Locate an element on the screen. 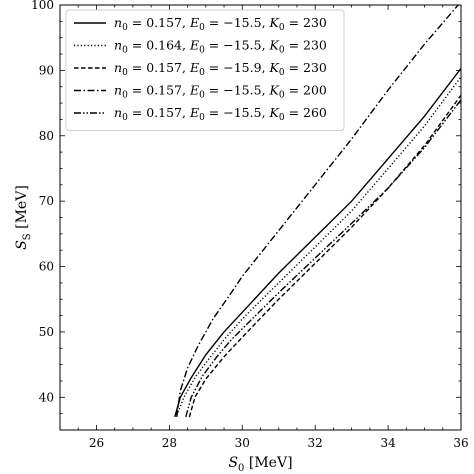 The height and width of the screenshot is (474, 474). y-tick-label: 100 is located at coordinates (42, 6).